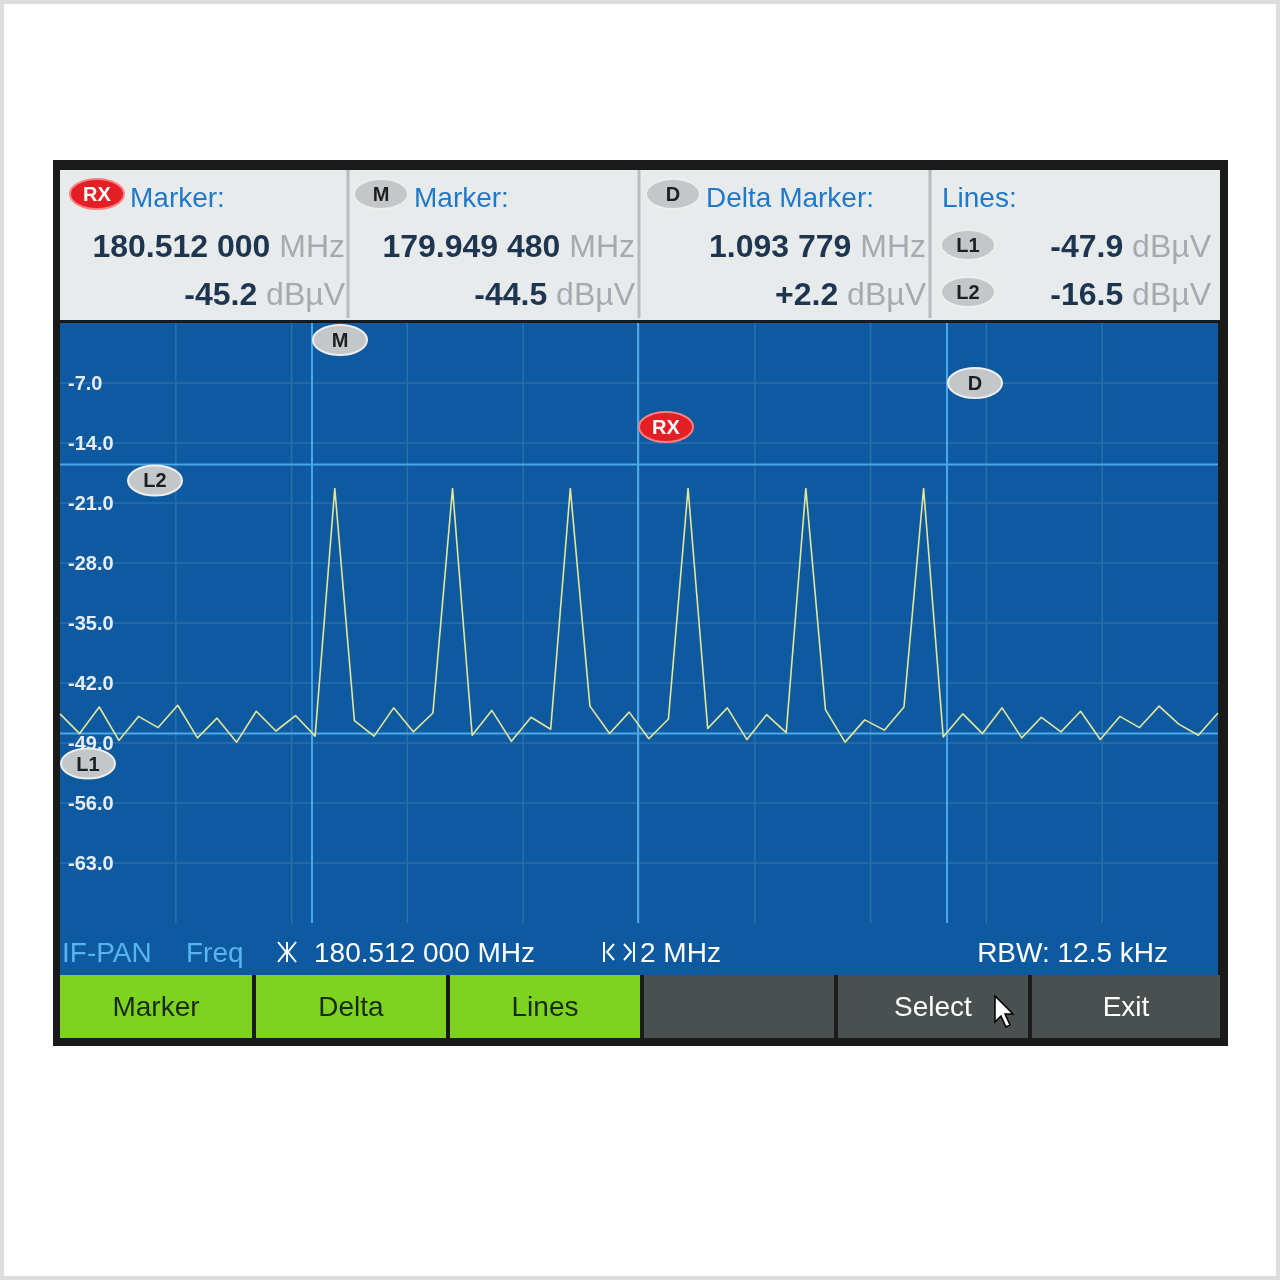  I want to click on y-tick-label: -14.0, so click(91, 443).